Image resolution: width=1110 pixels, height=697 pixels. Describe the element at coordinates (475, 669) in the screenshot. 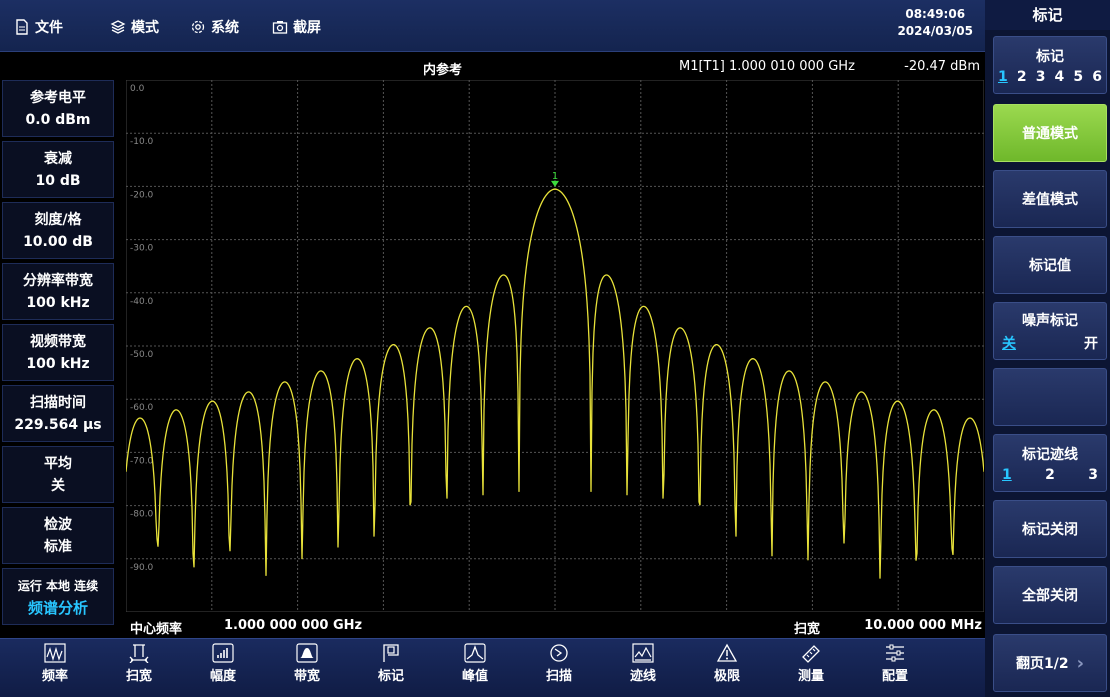

I see `toolbar-peak: 峰值` at that location.